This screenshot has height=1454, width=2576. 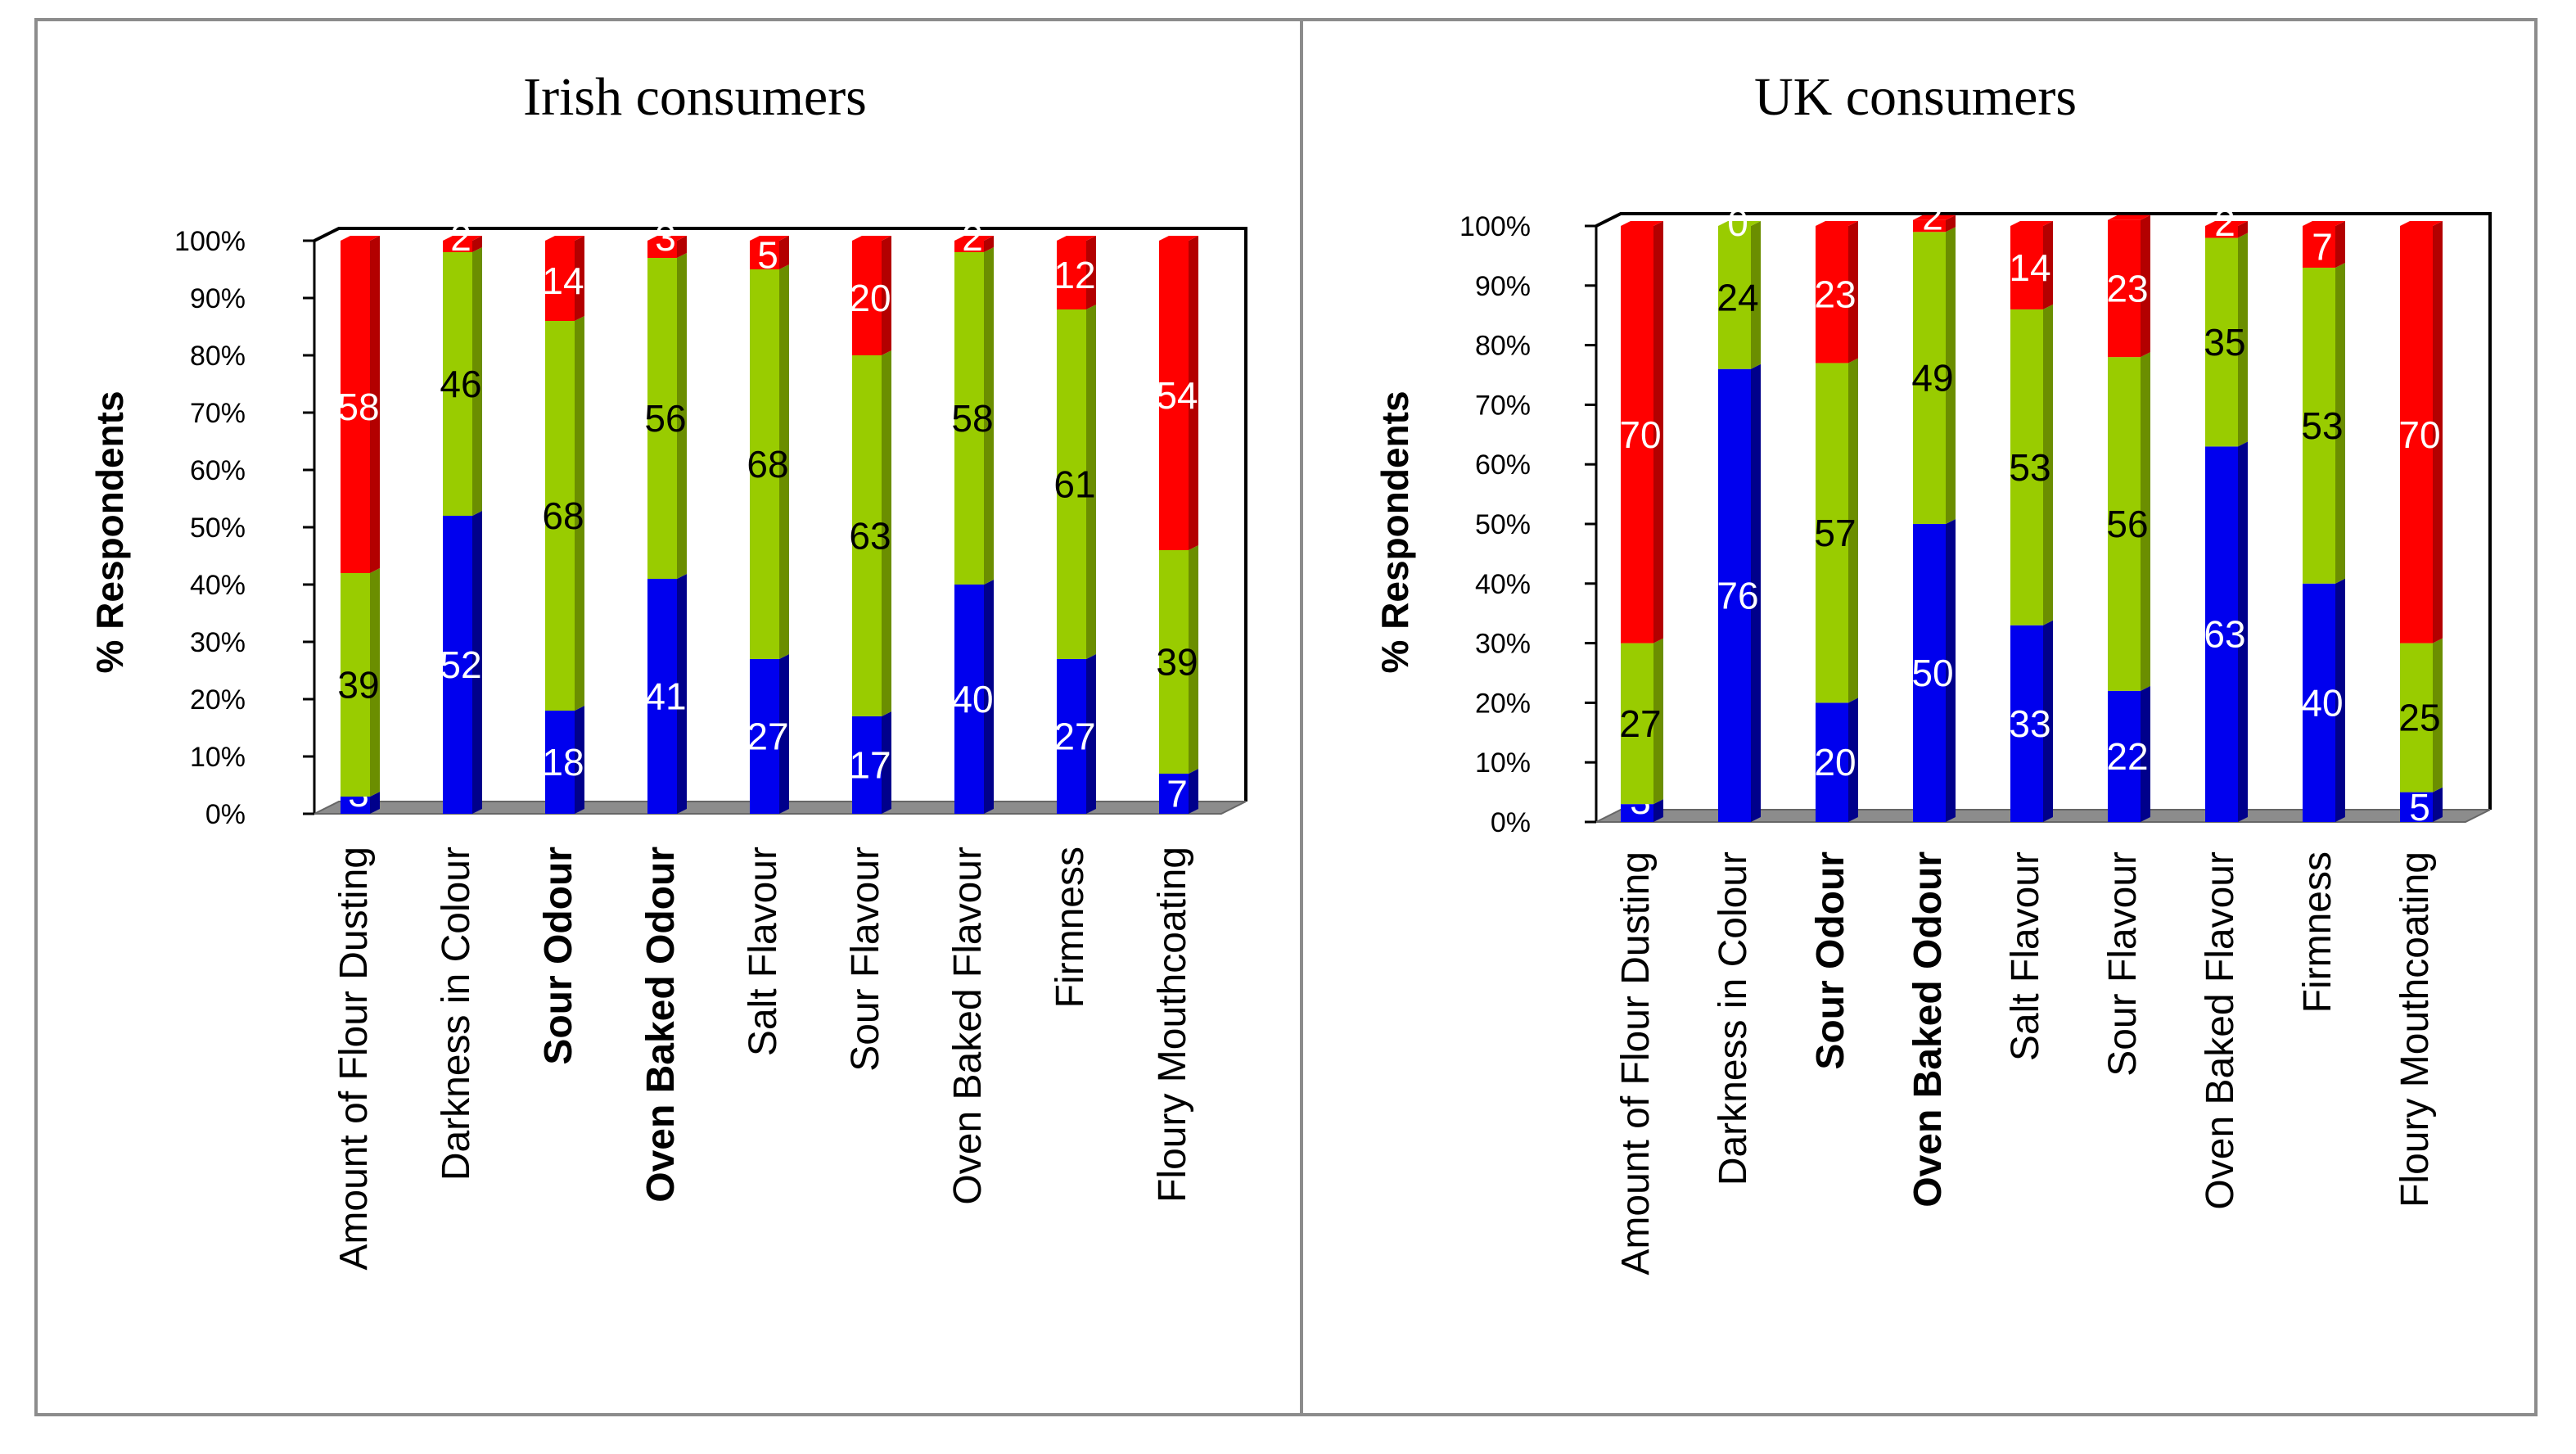 What do you see at coordinates (972, 699) in the screenshot?
I see `irish-data-label-blue-6: 40` at bounding box center [972, 699].